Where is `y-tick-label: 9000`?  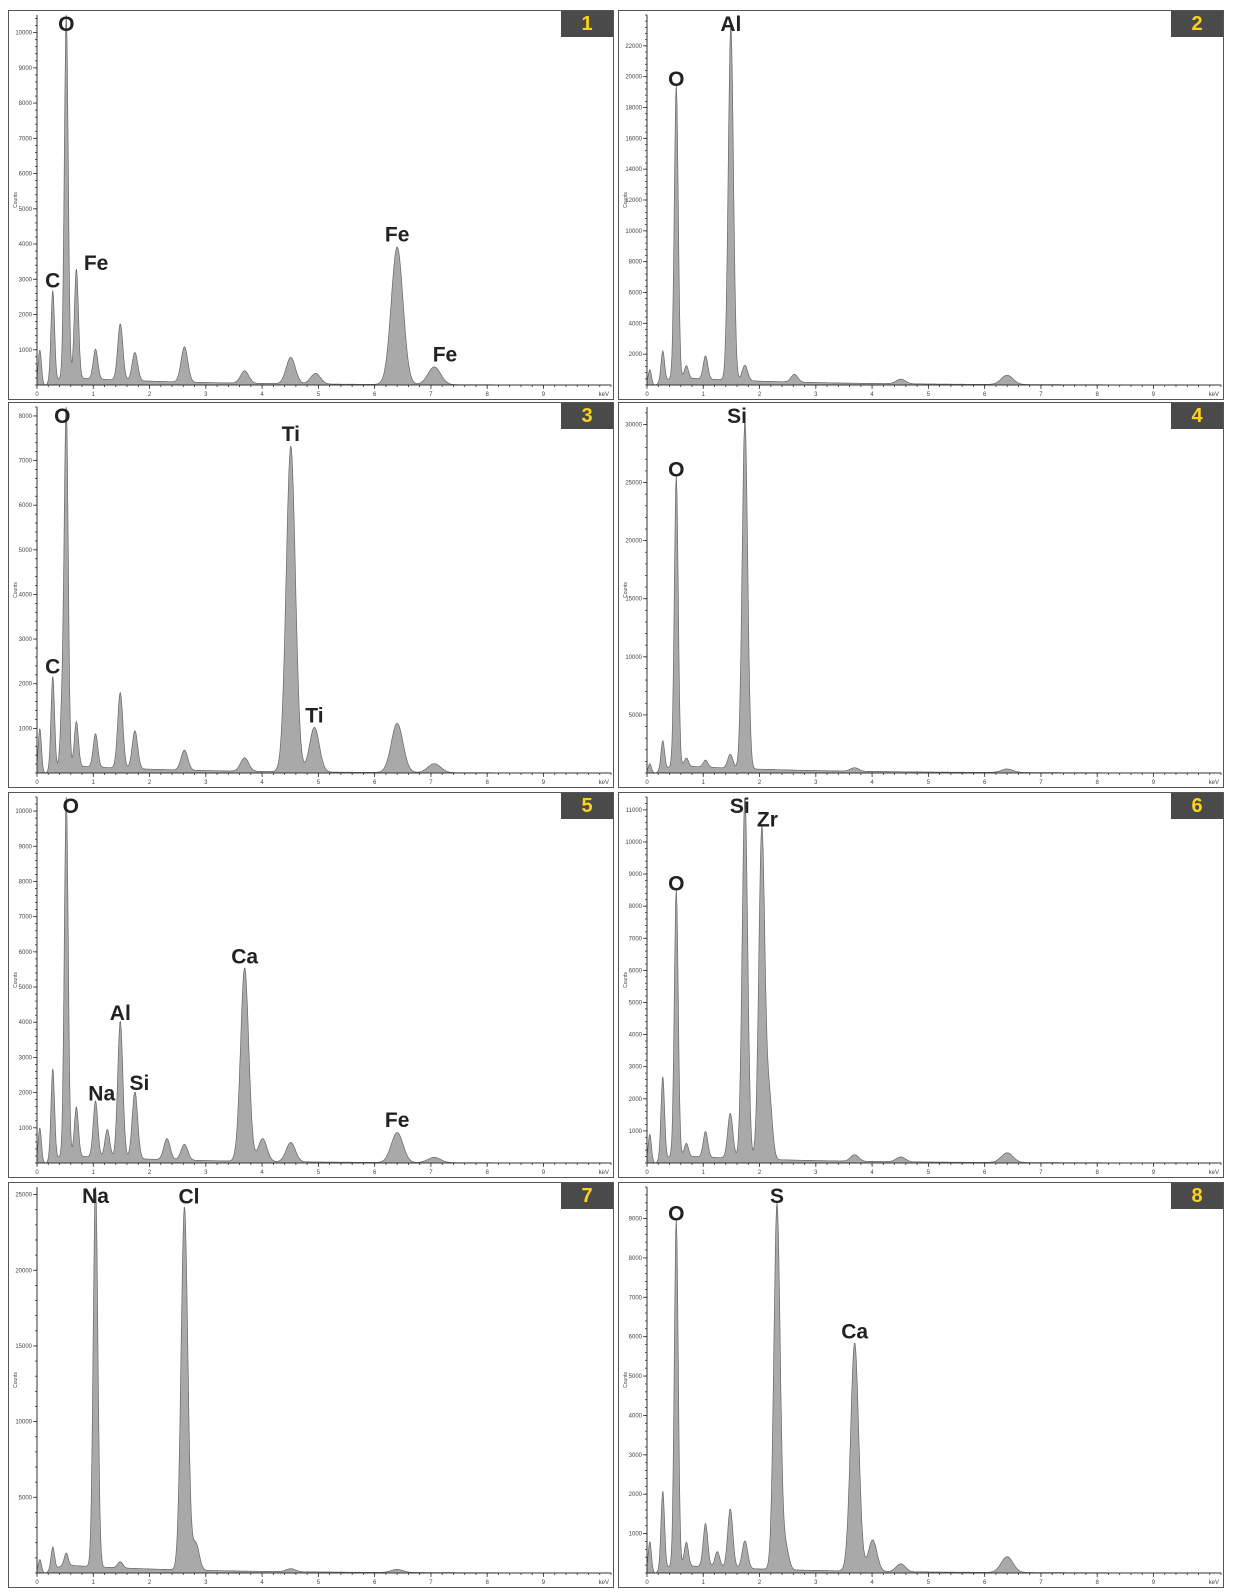 y-tick-label: 9000 is located at coordinates (26, 847).